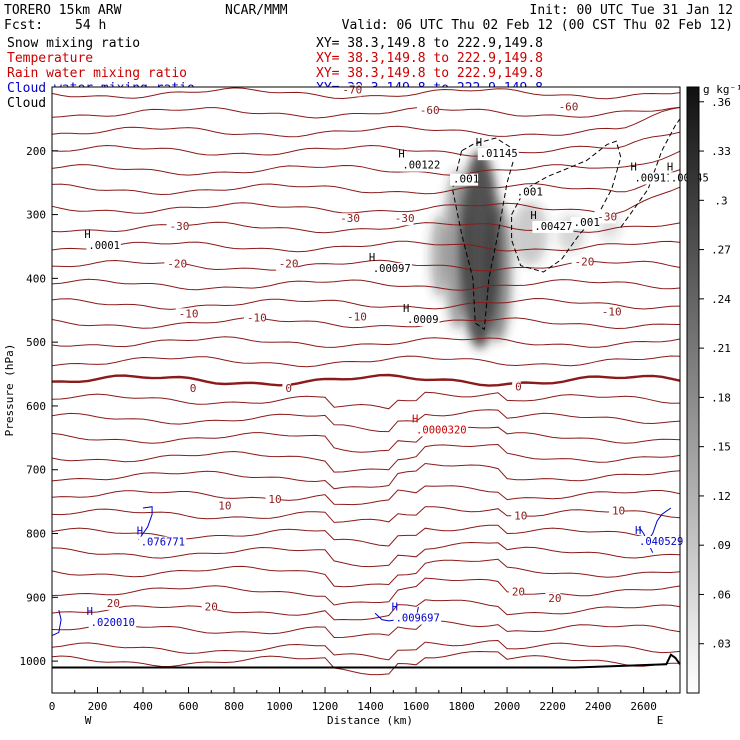 This screenshot has width=740, height=740. I want to click on legend-field-name: Snow mixing ratio, so click(73, 43).